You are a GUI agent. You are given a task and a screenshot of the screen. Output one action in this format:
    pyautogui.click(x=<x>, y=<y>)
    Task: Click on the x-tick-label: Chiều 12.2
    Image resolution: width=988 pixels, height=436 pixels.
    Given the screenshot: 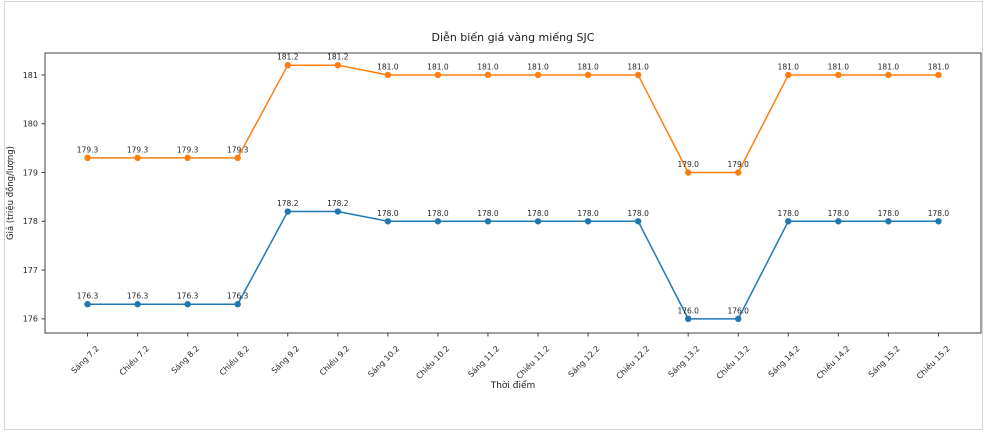 What is the action you would take?
    pyautogui.click(x=633, y=362)
    